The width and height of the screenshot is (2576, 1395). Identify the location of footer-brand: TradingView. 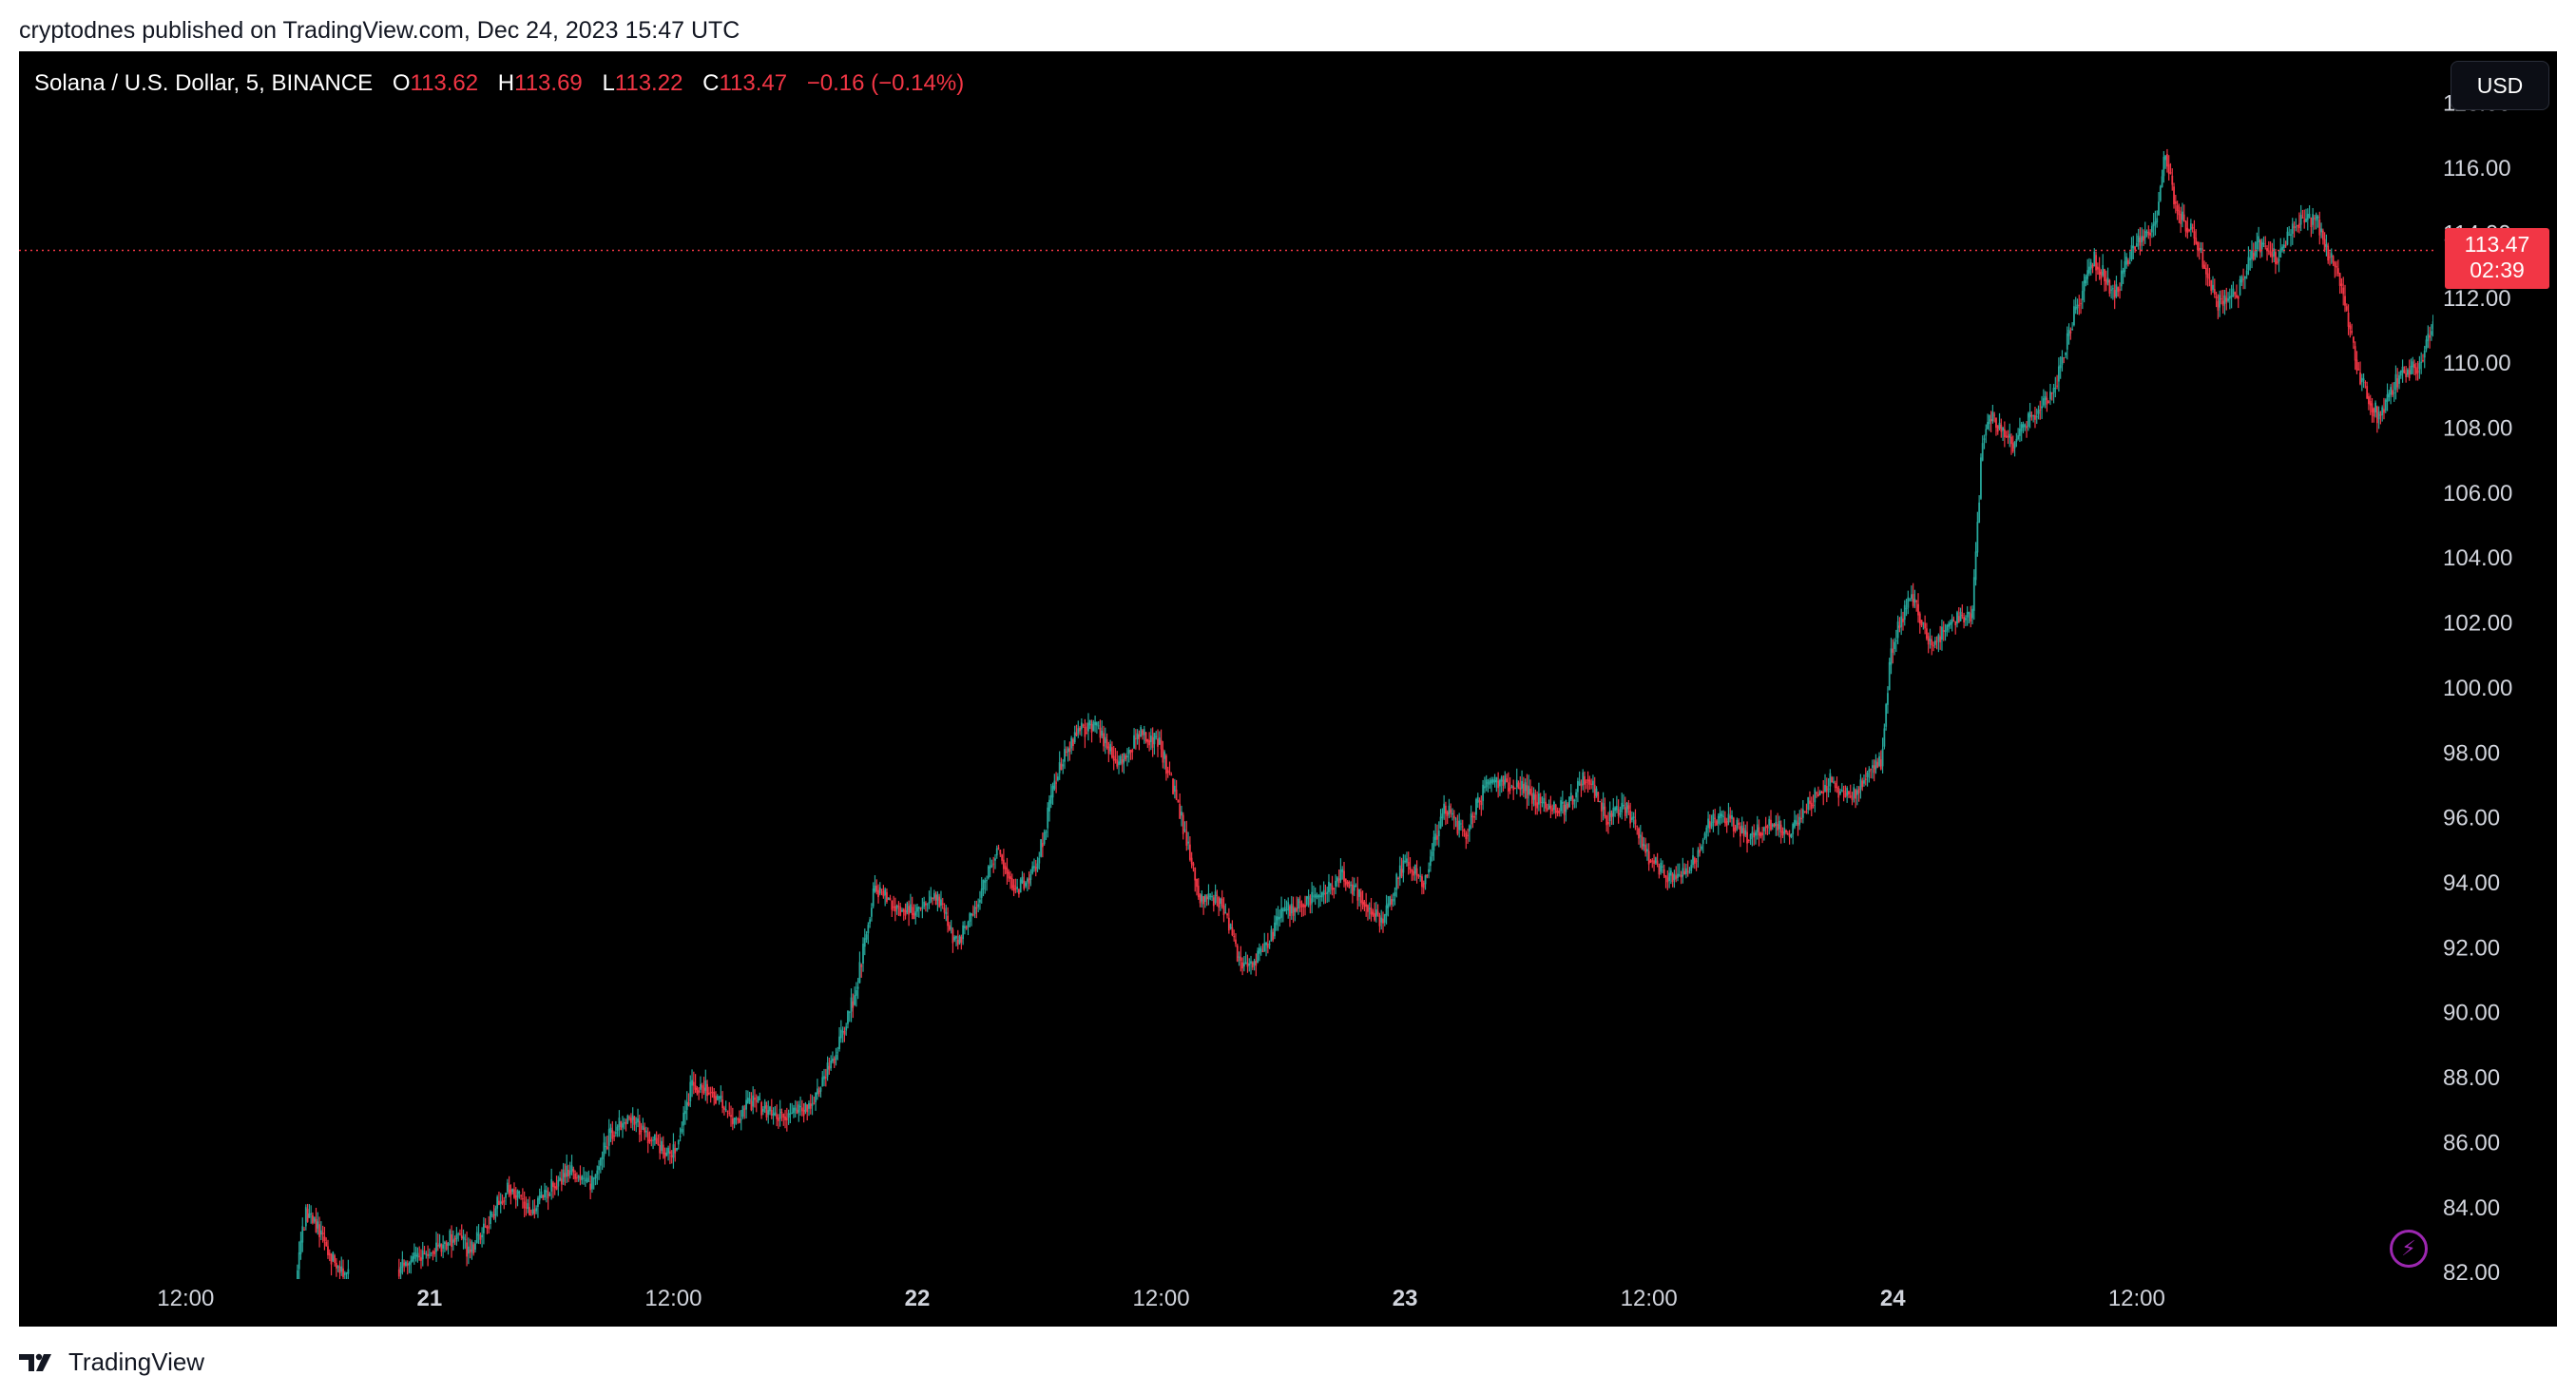
(136, 1362).